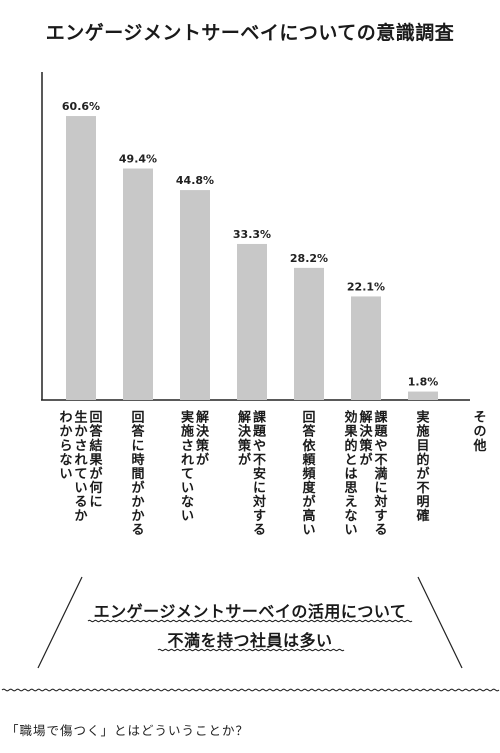 This screenshot has width=500, height=753. What do you see at coordinates (128, 730) in the screenshot?
I see `section-heading: 「職場で傷つく」とはどういうことか？` at bounding box center [128, 730].